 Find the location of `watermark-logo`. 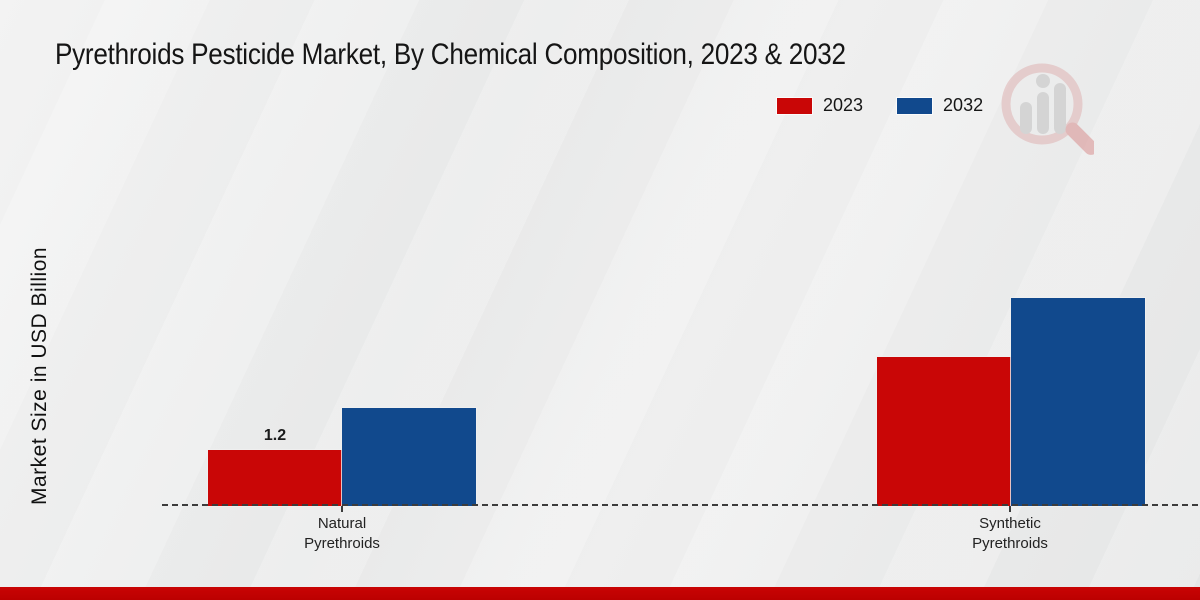

watermark-logo is located at coordinates (1047, 112).